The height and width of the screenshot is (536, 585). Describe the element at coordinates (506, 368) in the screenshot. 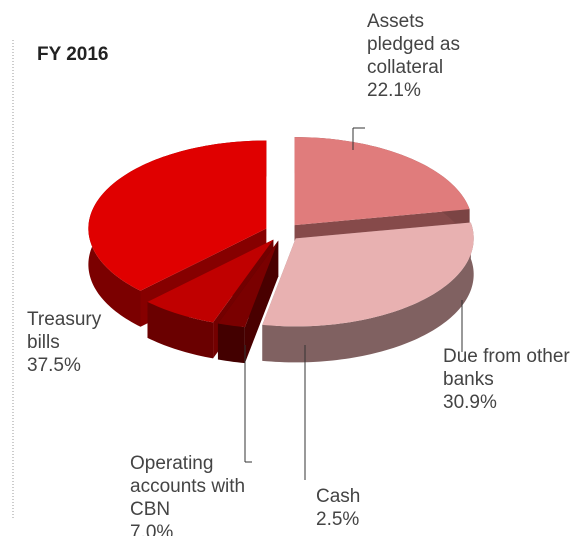

I see `category-label: Due from other banks` at that location.